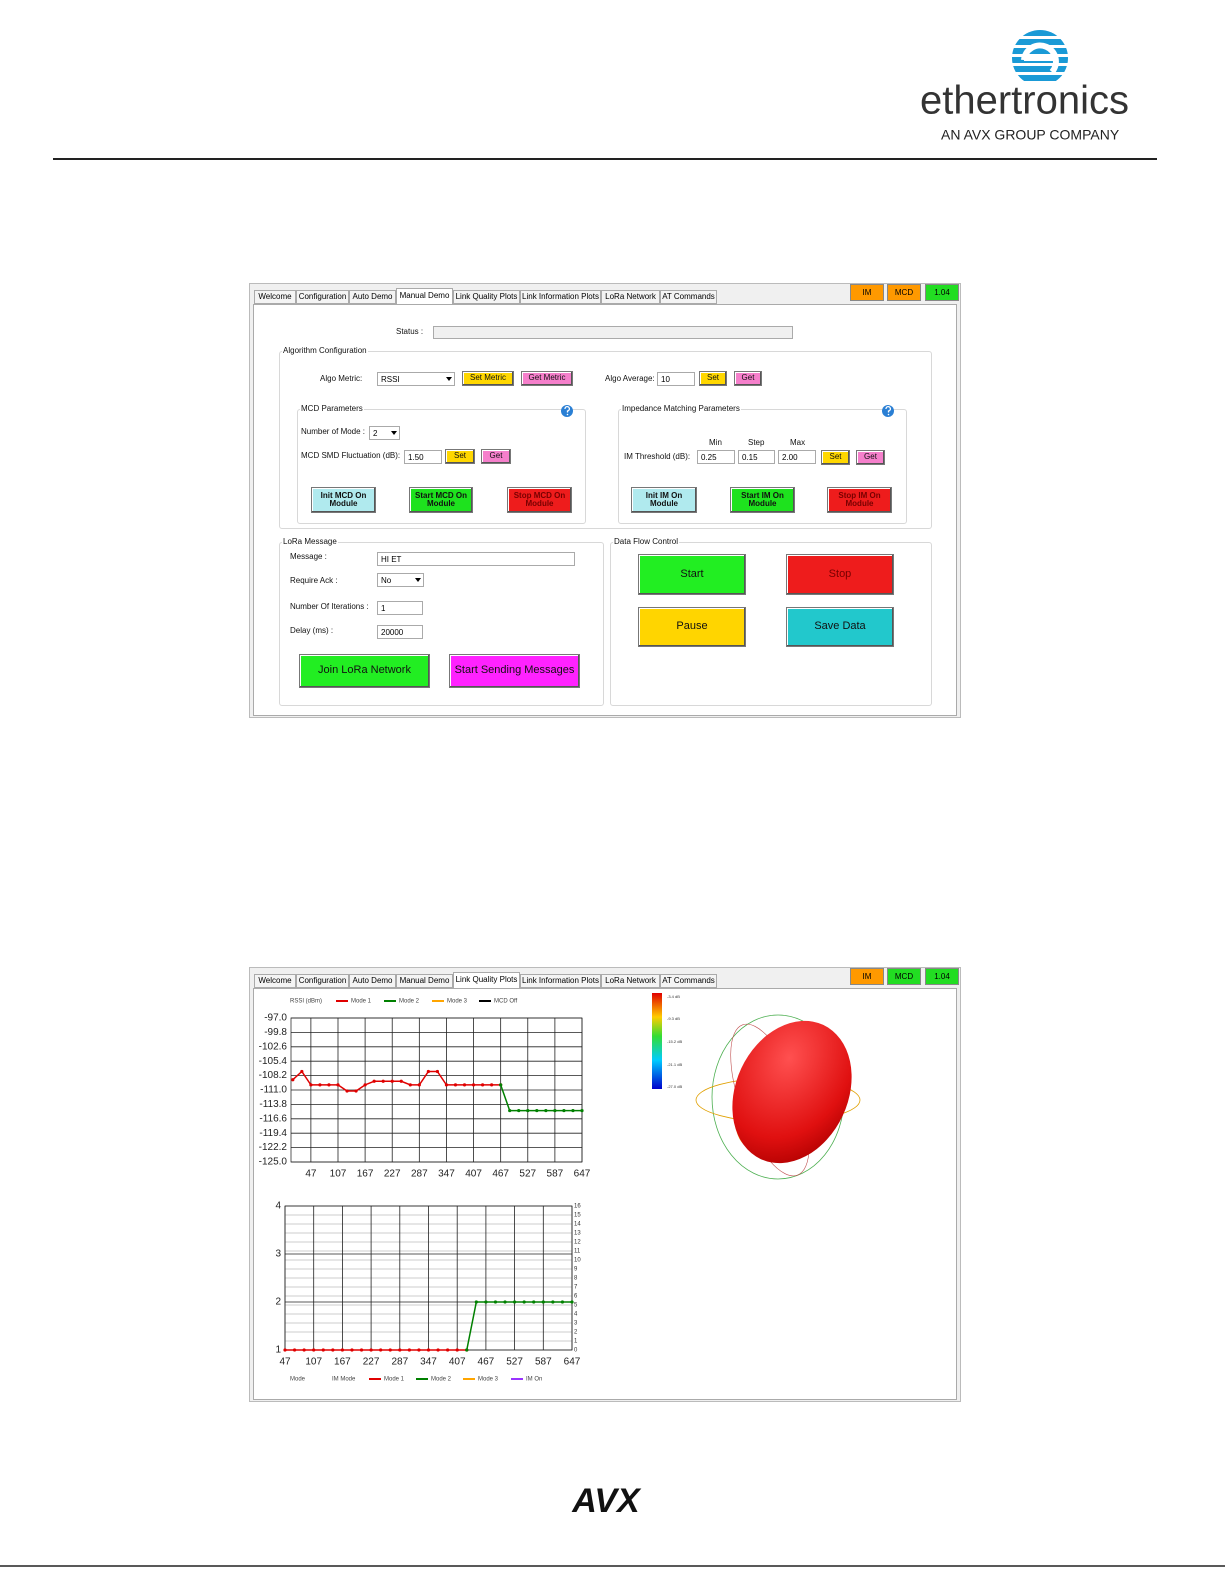 Image resolution: width=1225 pixels, height=1585 pixels. I want to click on button: Set Metric, so click(488, 378).